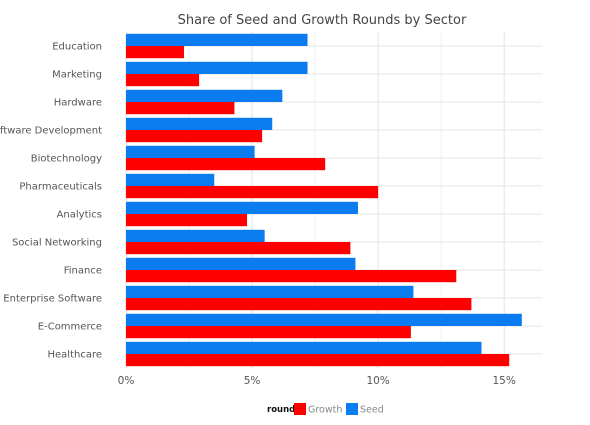 The width and height of the screenshot is (590, 425). Describe the element at coordinates (77, 47) in the screenshot. I see `category-label: Education` at that location.